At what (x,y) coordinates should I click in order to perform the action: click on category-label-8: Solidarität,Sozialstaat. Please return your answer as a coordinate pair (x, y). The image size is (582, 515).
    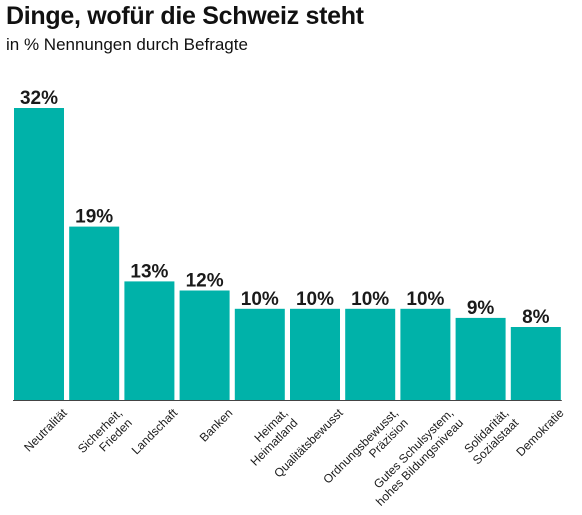
    Looking at the image, I should click on (491, 436).